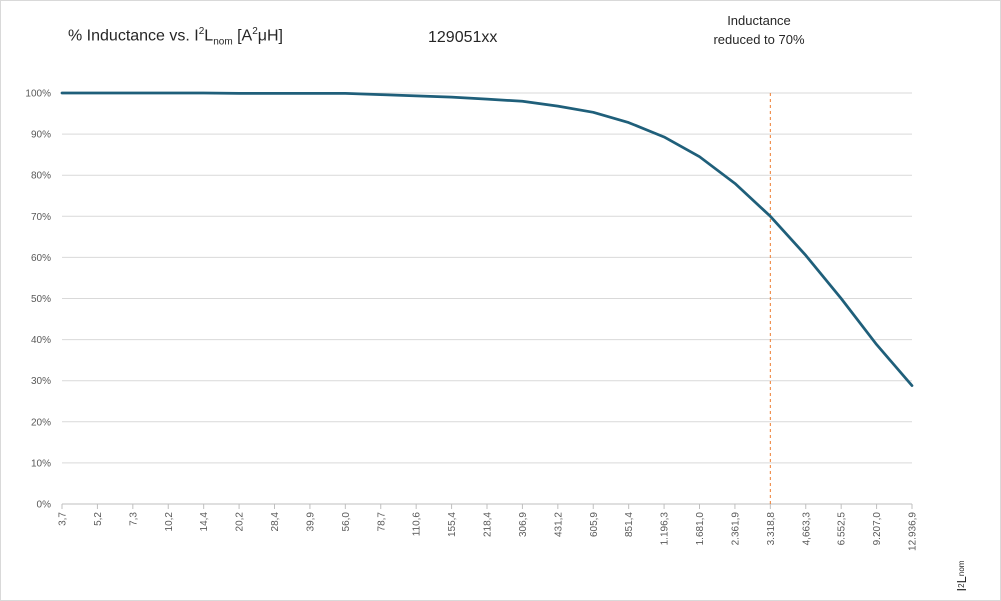 The image size is (1001, 601). I want to click on part-number-label: 129051xx, so click(463, 37).